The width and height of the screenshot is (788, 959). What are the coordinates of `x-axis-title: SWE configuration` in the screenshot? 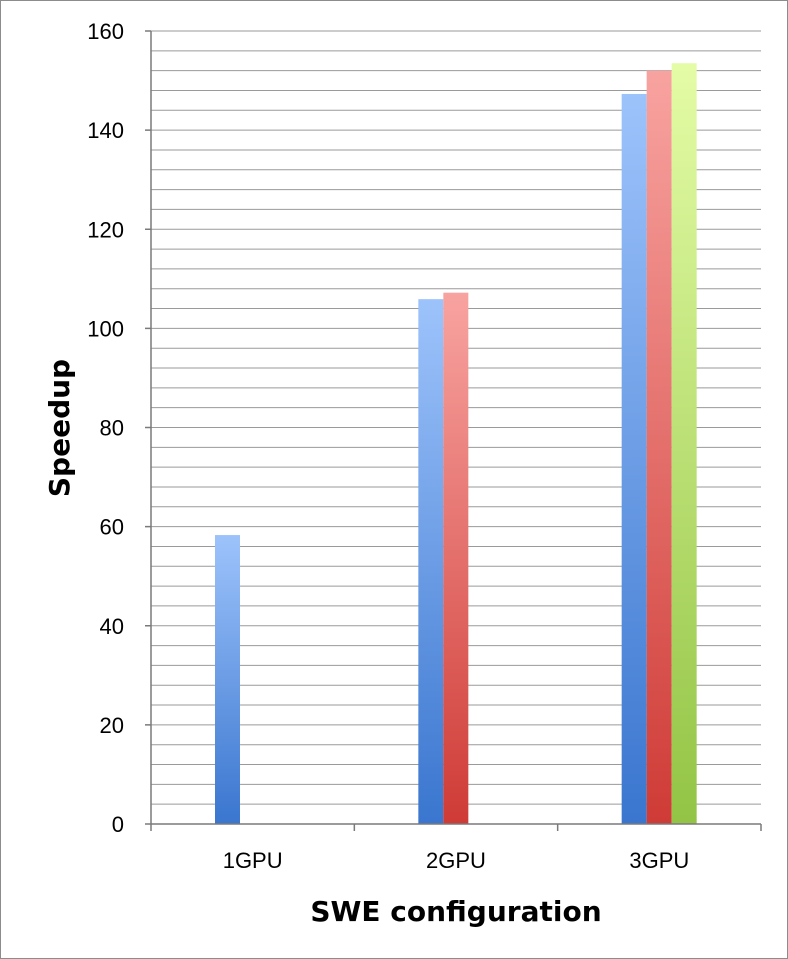 It's located at (455, 911).